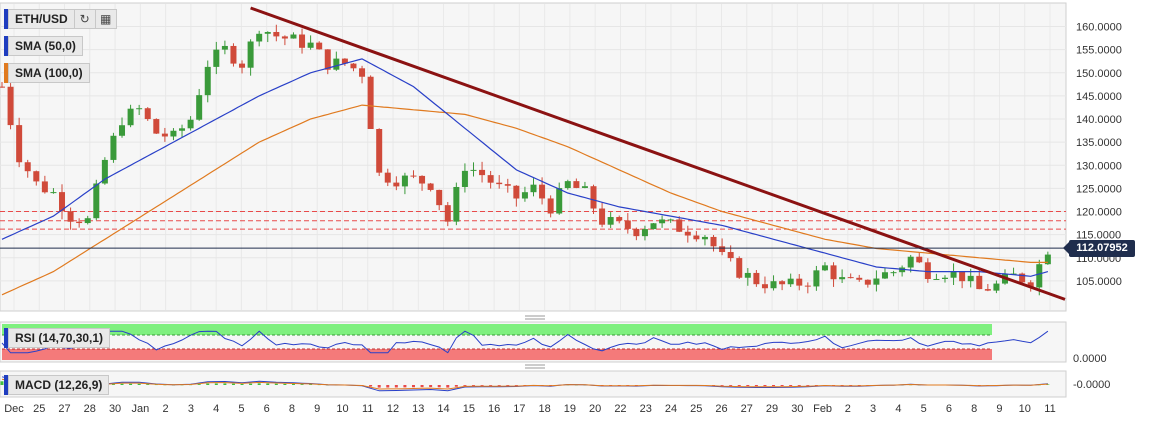 The image size is (1149, 431). What do you see at coordinates (43, 46) in the screenshot?
I see `sma50-tag: SMA (50,0)` at bounding box center [43, 46].